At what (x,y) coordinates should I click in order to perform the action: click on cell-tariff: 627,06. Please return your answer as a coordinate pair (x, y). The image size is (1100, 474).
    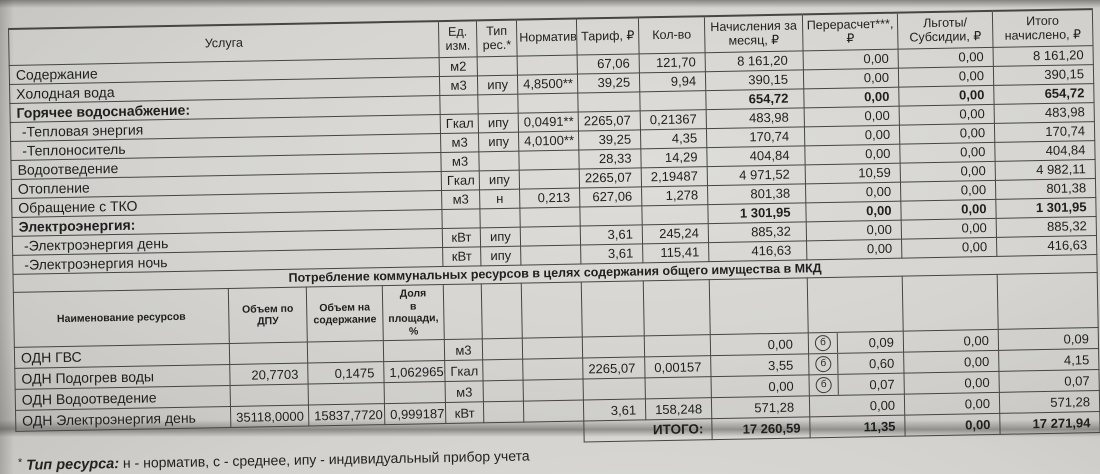
    Looking at the image, I should click on (610, 197).